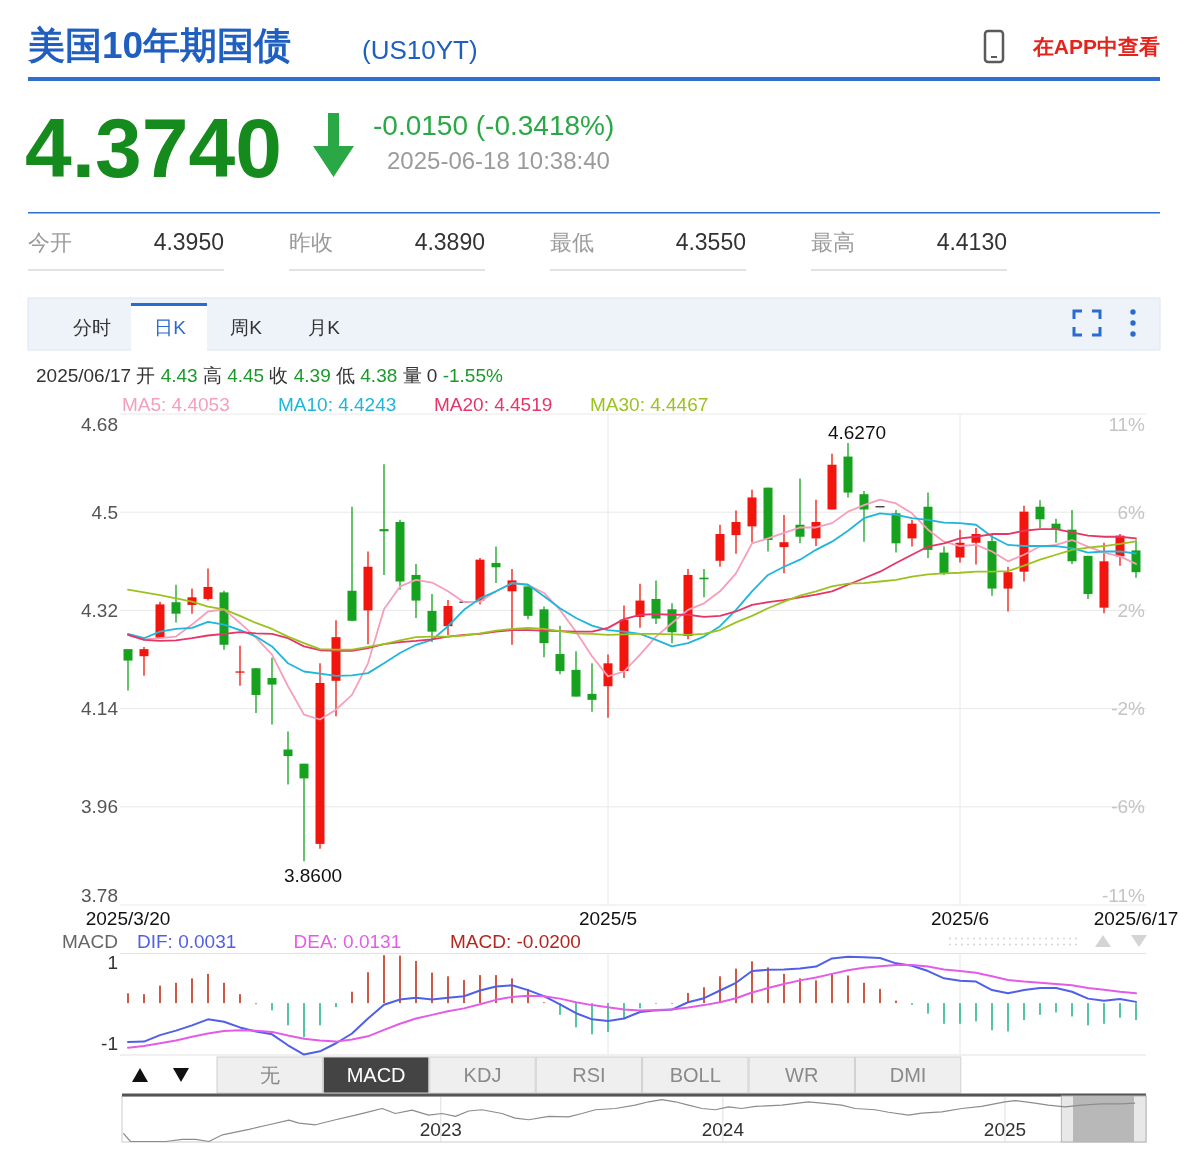 The height and width of the screenshot is (1176, 1200). I want to click on text: MACD, so click(376, 1075).